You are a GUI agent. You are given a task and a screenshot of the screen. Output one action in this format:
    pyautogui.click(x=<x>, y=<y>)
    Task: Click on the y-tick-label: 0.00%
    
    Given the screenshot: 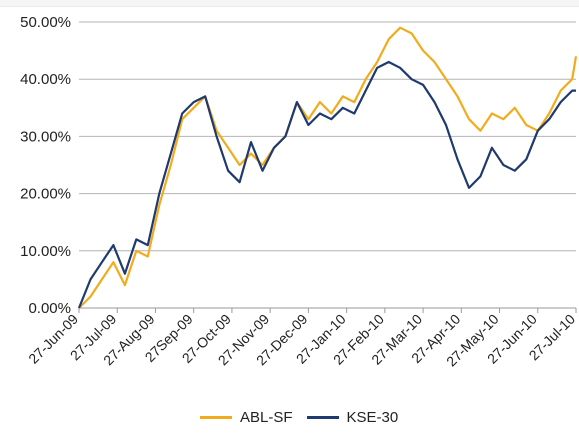 What is the action you would take?
    pyautogui.click(x=49, y=308)
    